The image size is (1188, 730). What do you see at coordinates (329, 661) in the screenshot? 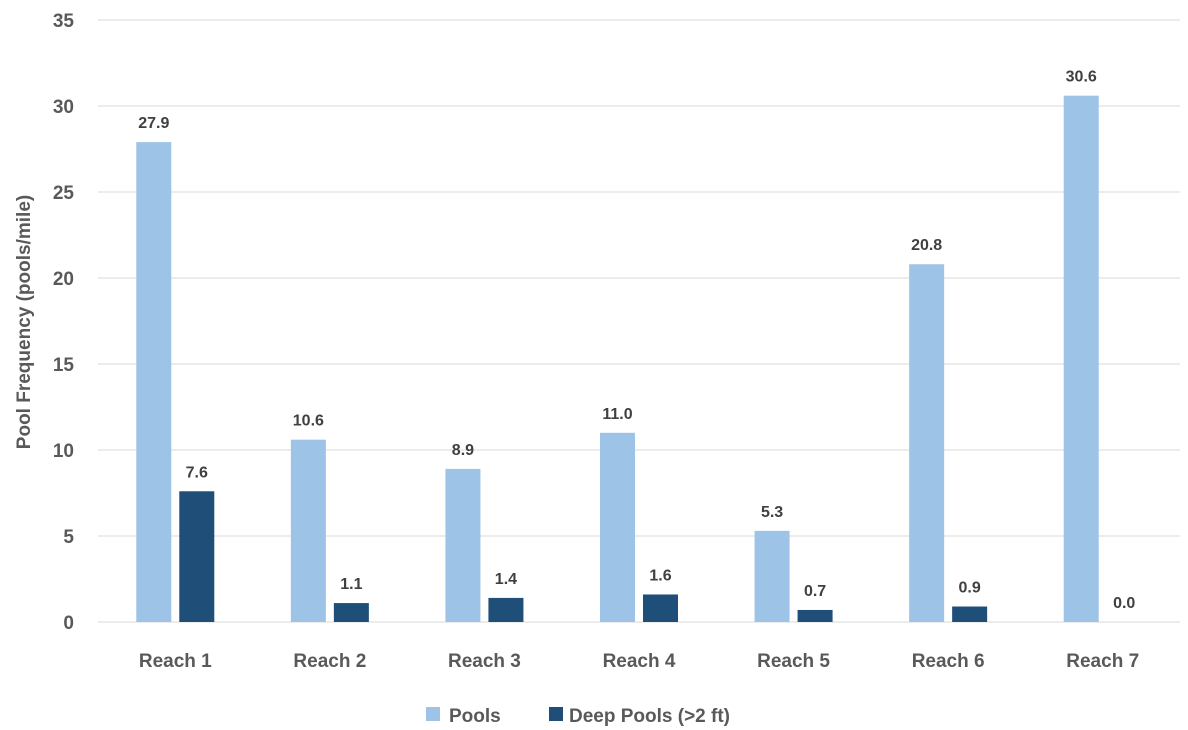
I see `x-category-label: Reach 2` at bounding box center [329, 661].